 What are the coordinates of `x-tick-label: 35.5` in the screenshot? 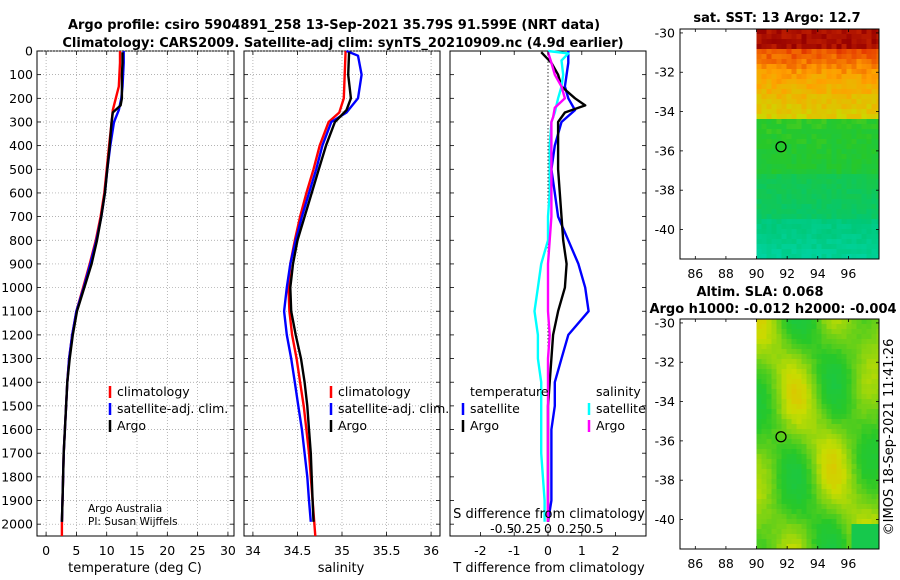 It's located at (387, 550).